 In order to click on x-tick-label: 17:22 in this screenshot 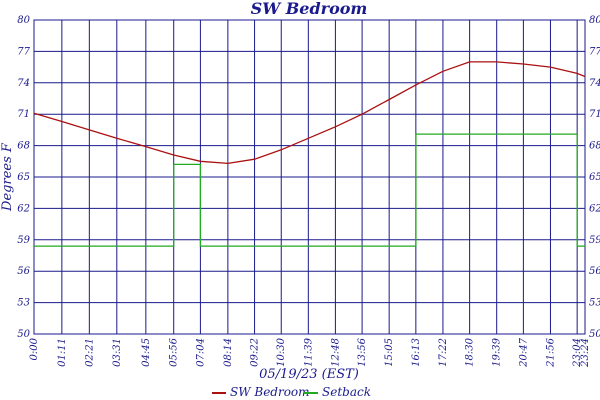, I will do `click(443, 352)`.